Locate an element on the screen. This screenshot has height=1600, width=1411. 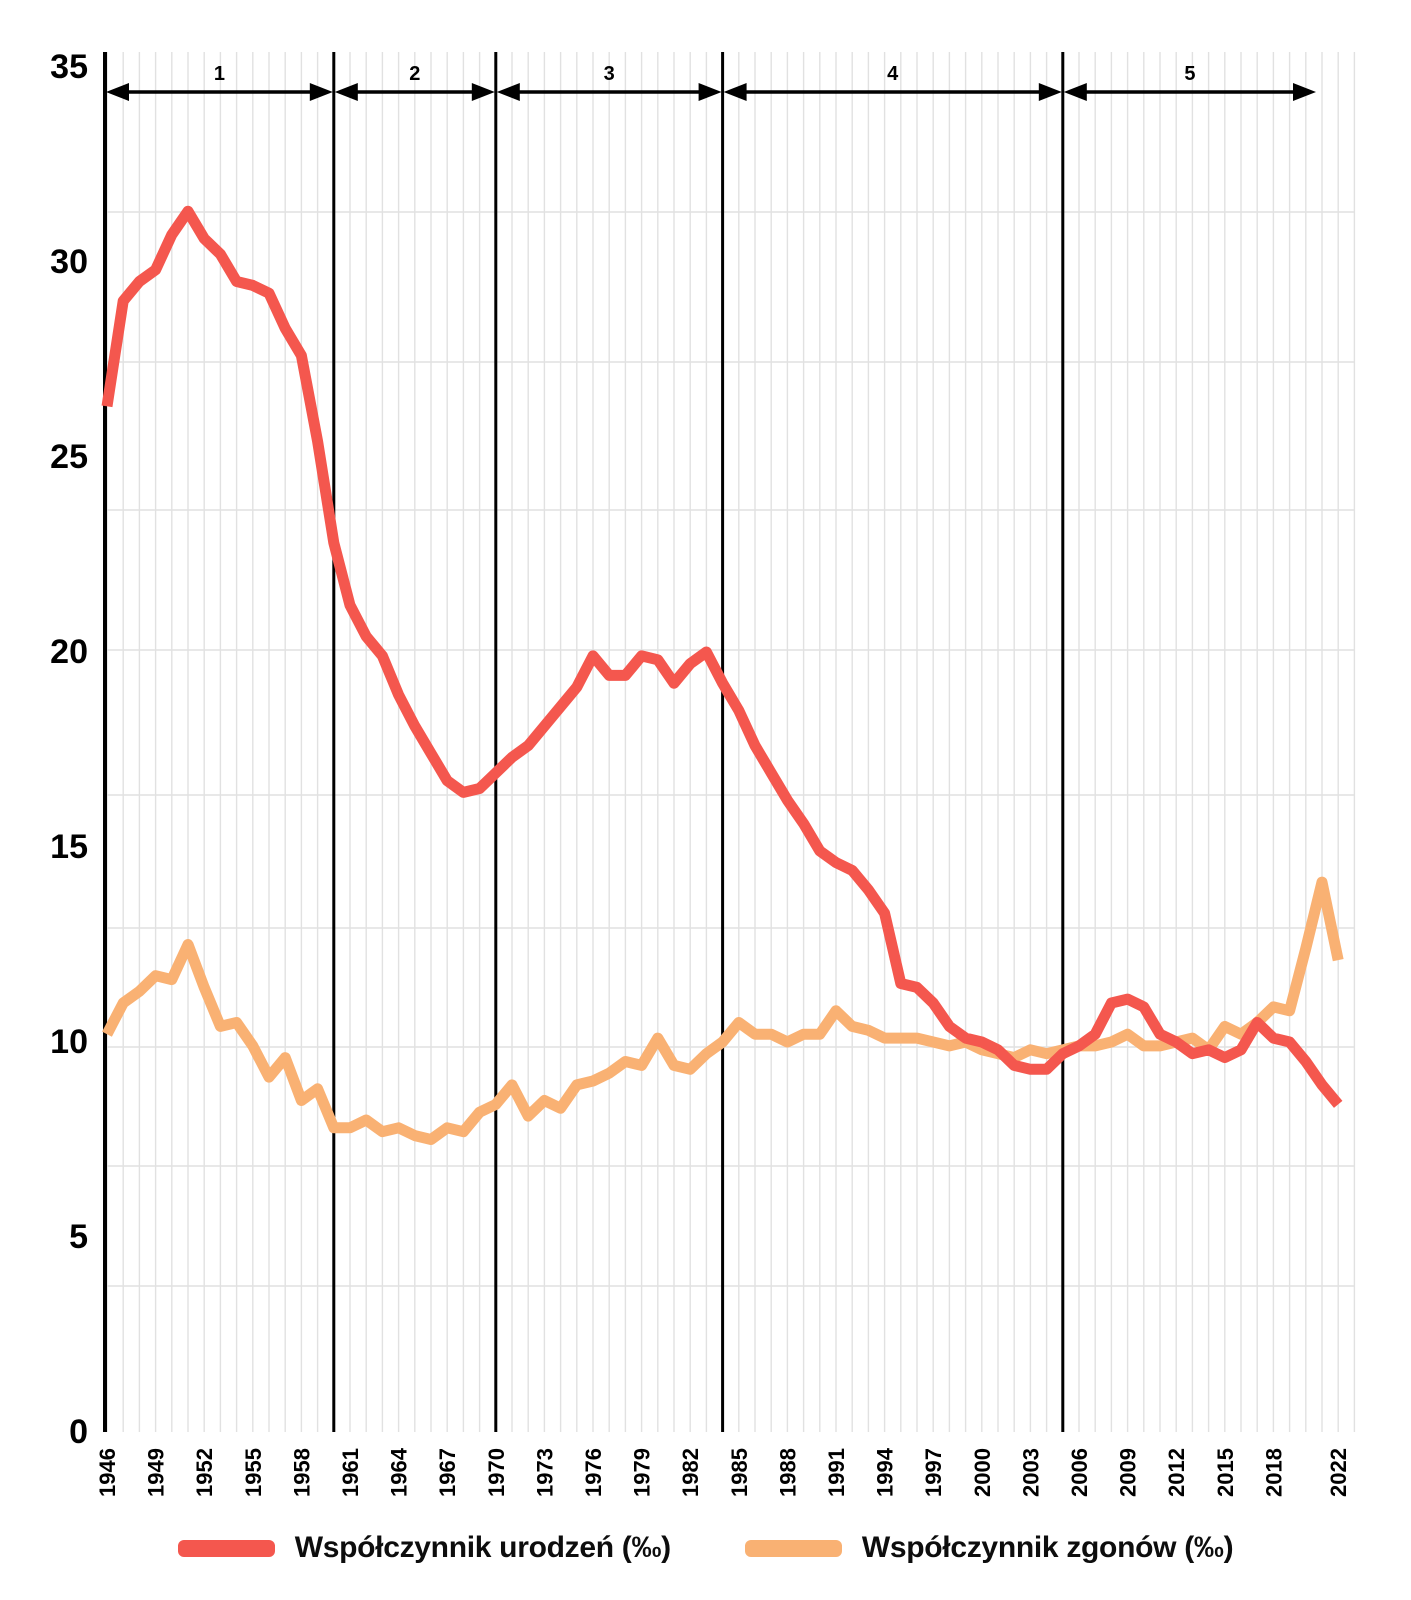
x-tick-label: 1964 is located at coordinates (399, 1472).